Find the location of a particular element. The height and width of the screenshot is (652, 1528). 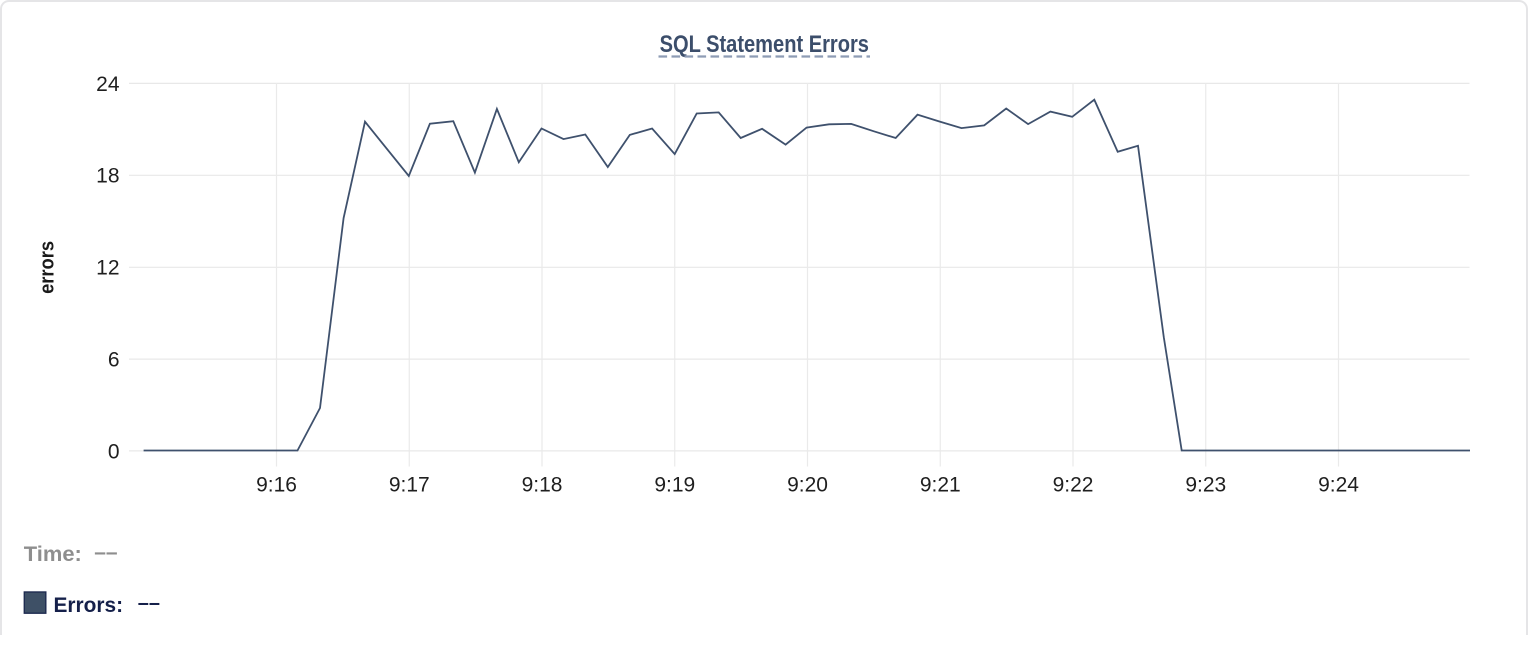

svg-text: 9:21 is located at coordinates (940, 485).